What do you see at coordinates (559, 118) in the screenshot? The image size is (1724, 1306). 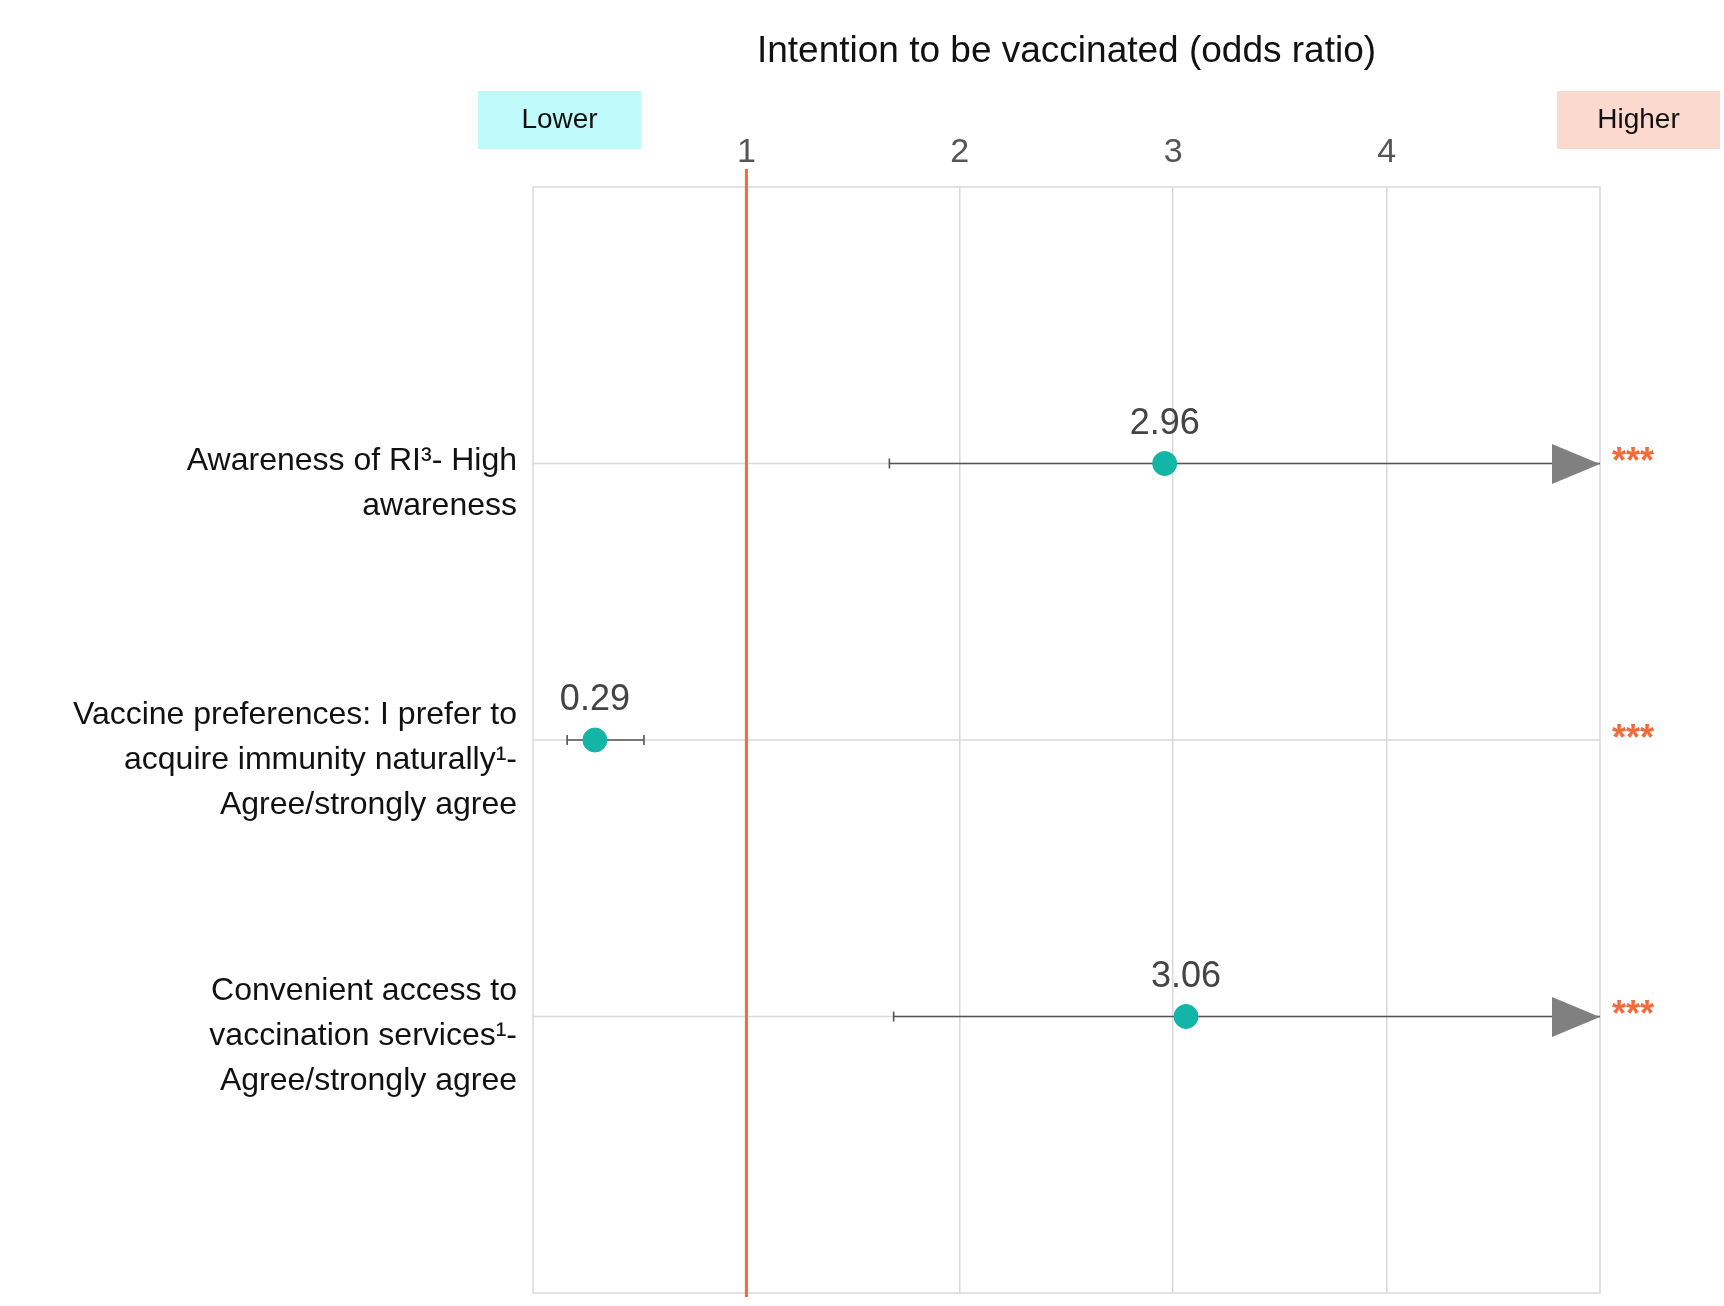 I see `text: Lower` at bounding box center [559, 118].